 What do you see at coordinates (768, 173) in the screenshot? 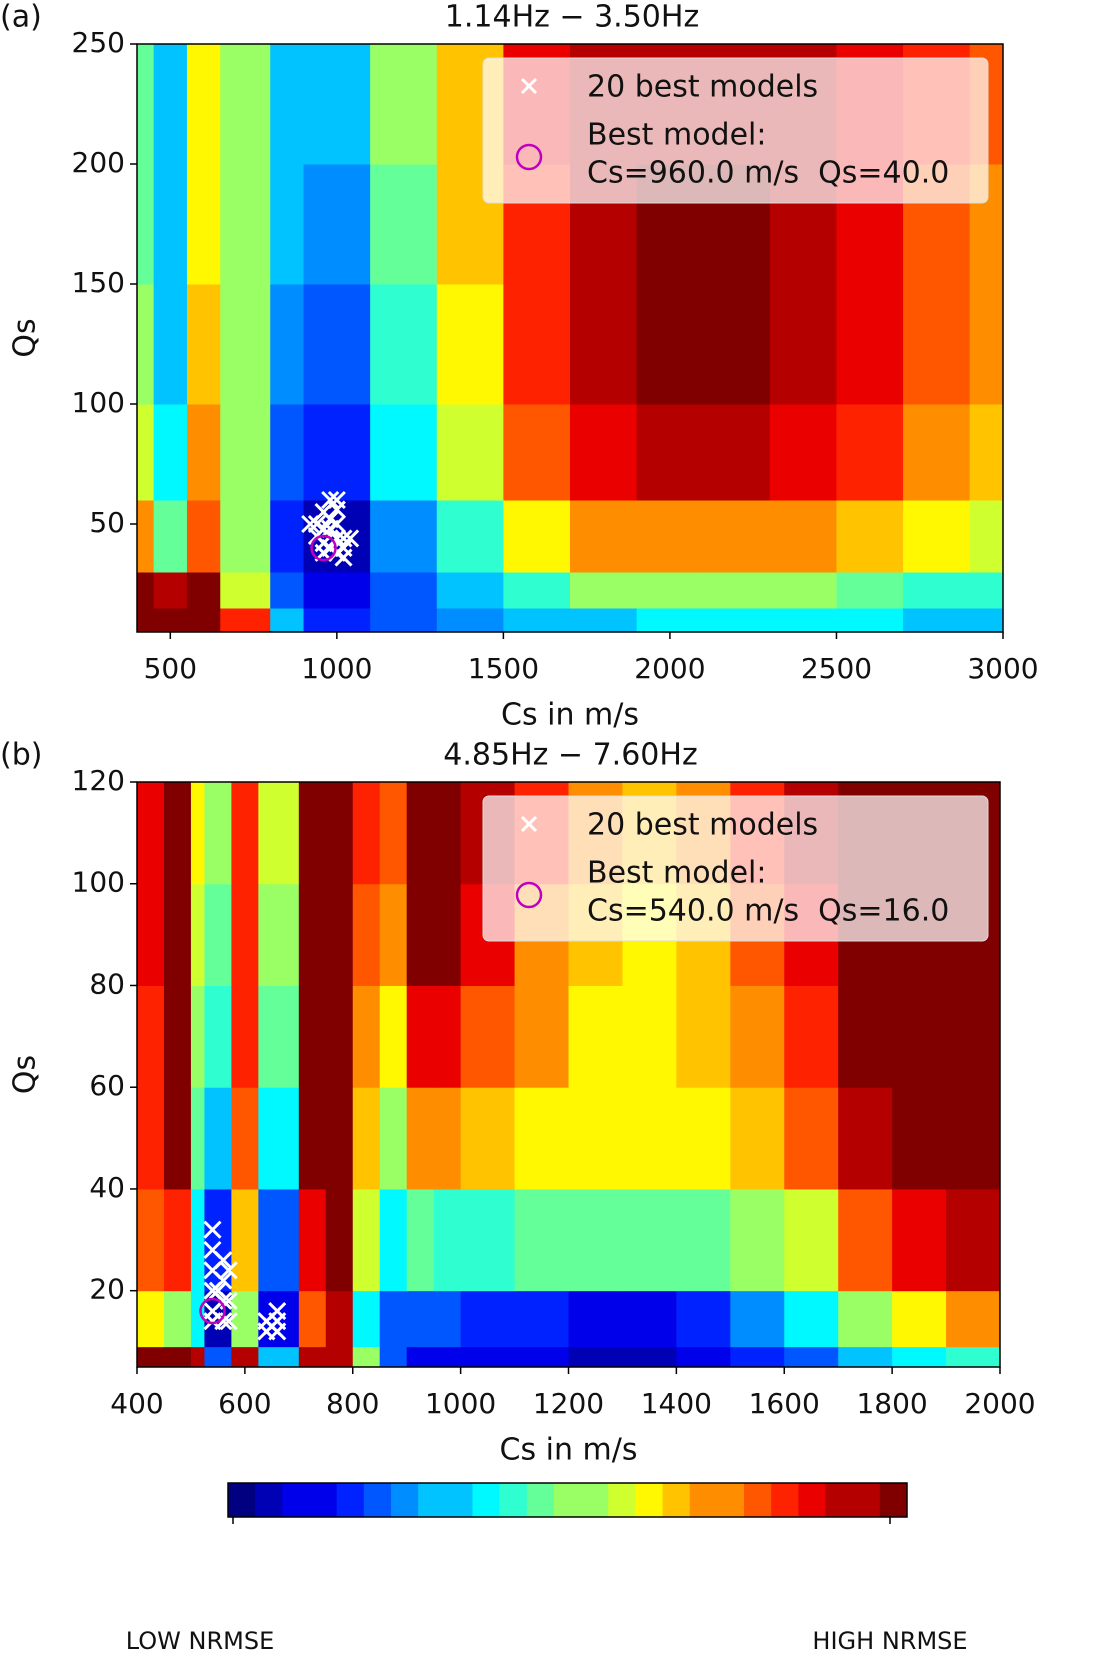
I see `legend-best-label: Cs=960.0 m/s Qs=40.0` at bounding box center [768, 173].